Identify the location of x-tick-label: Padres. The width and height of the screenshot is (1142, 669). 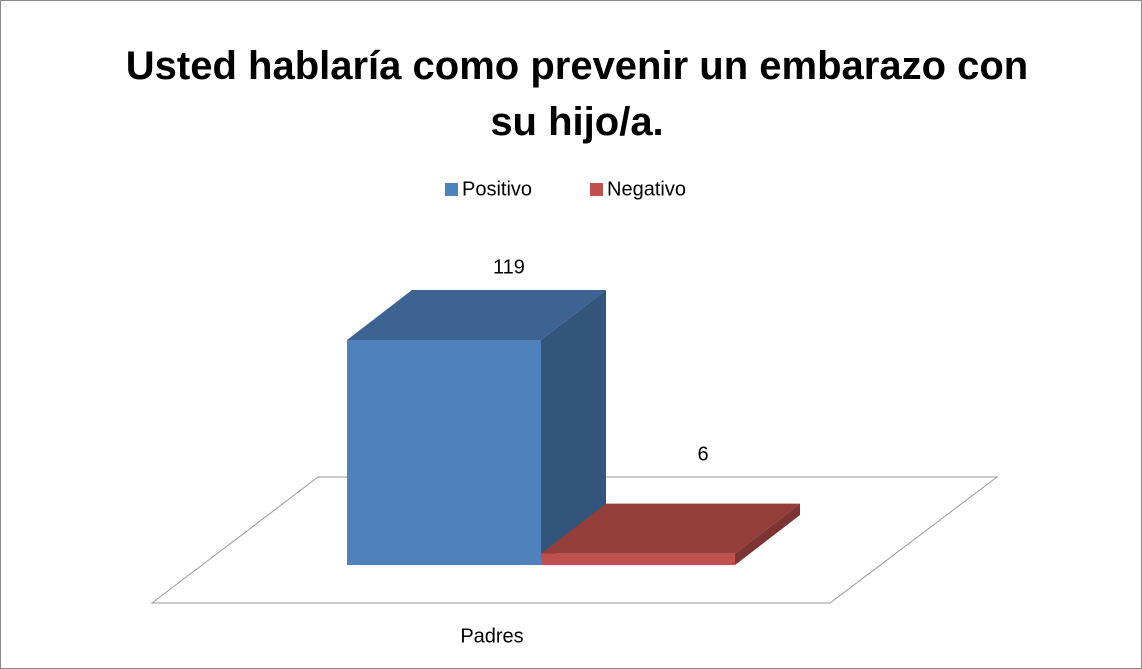
(491, 636).